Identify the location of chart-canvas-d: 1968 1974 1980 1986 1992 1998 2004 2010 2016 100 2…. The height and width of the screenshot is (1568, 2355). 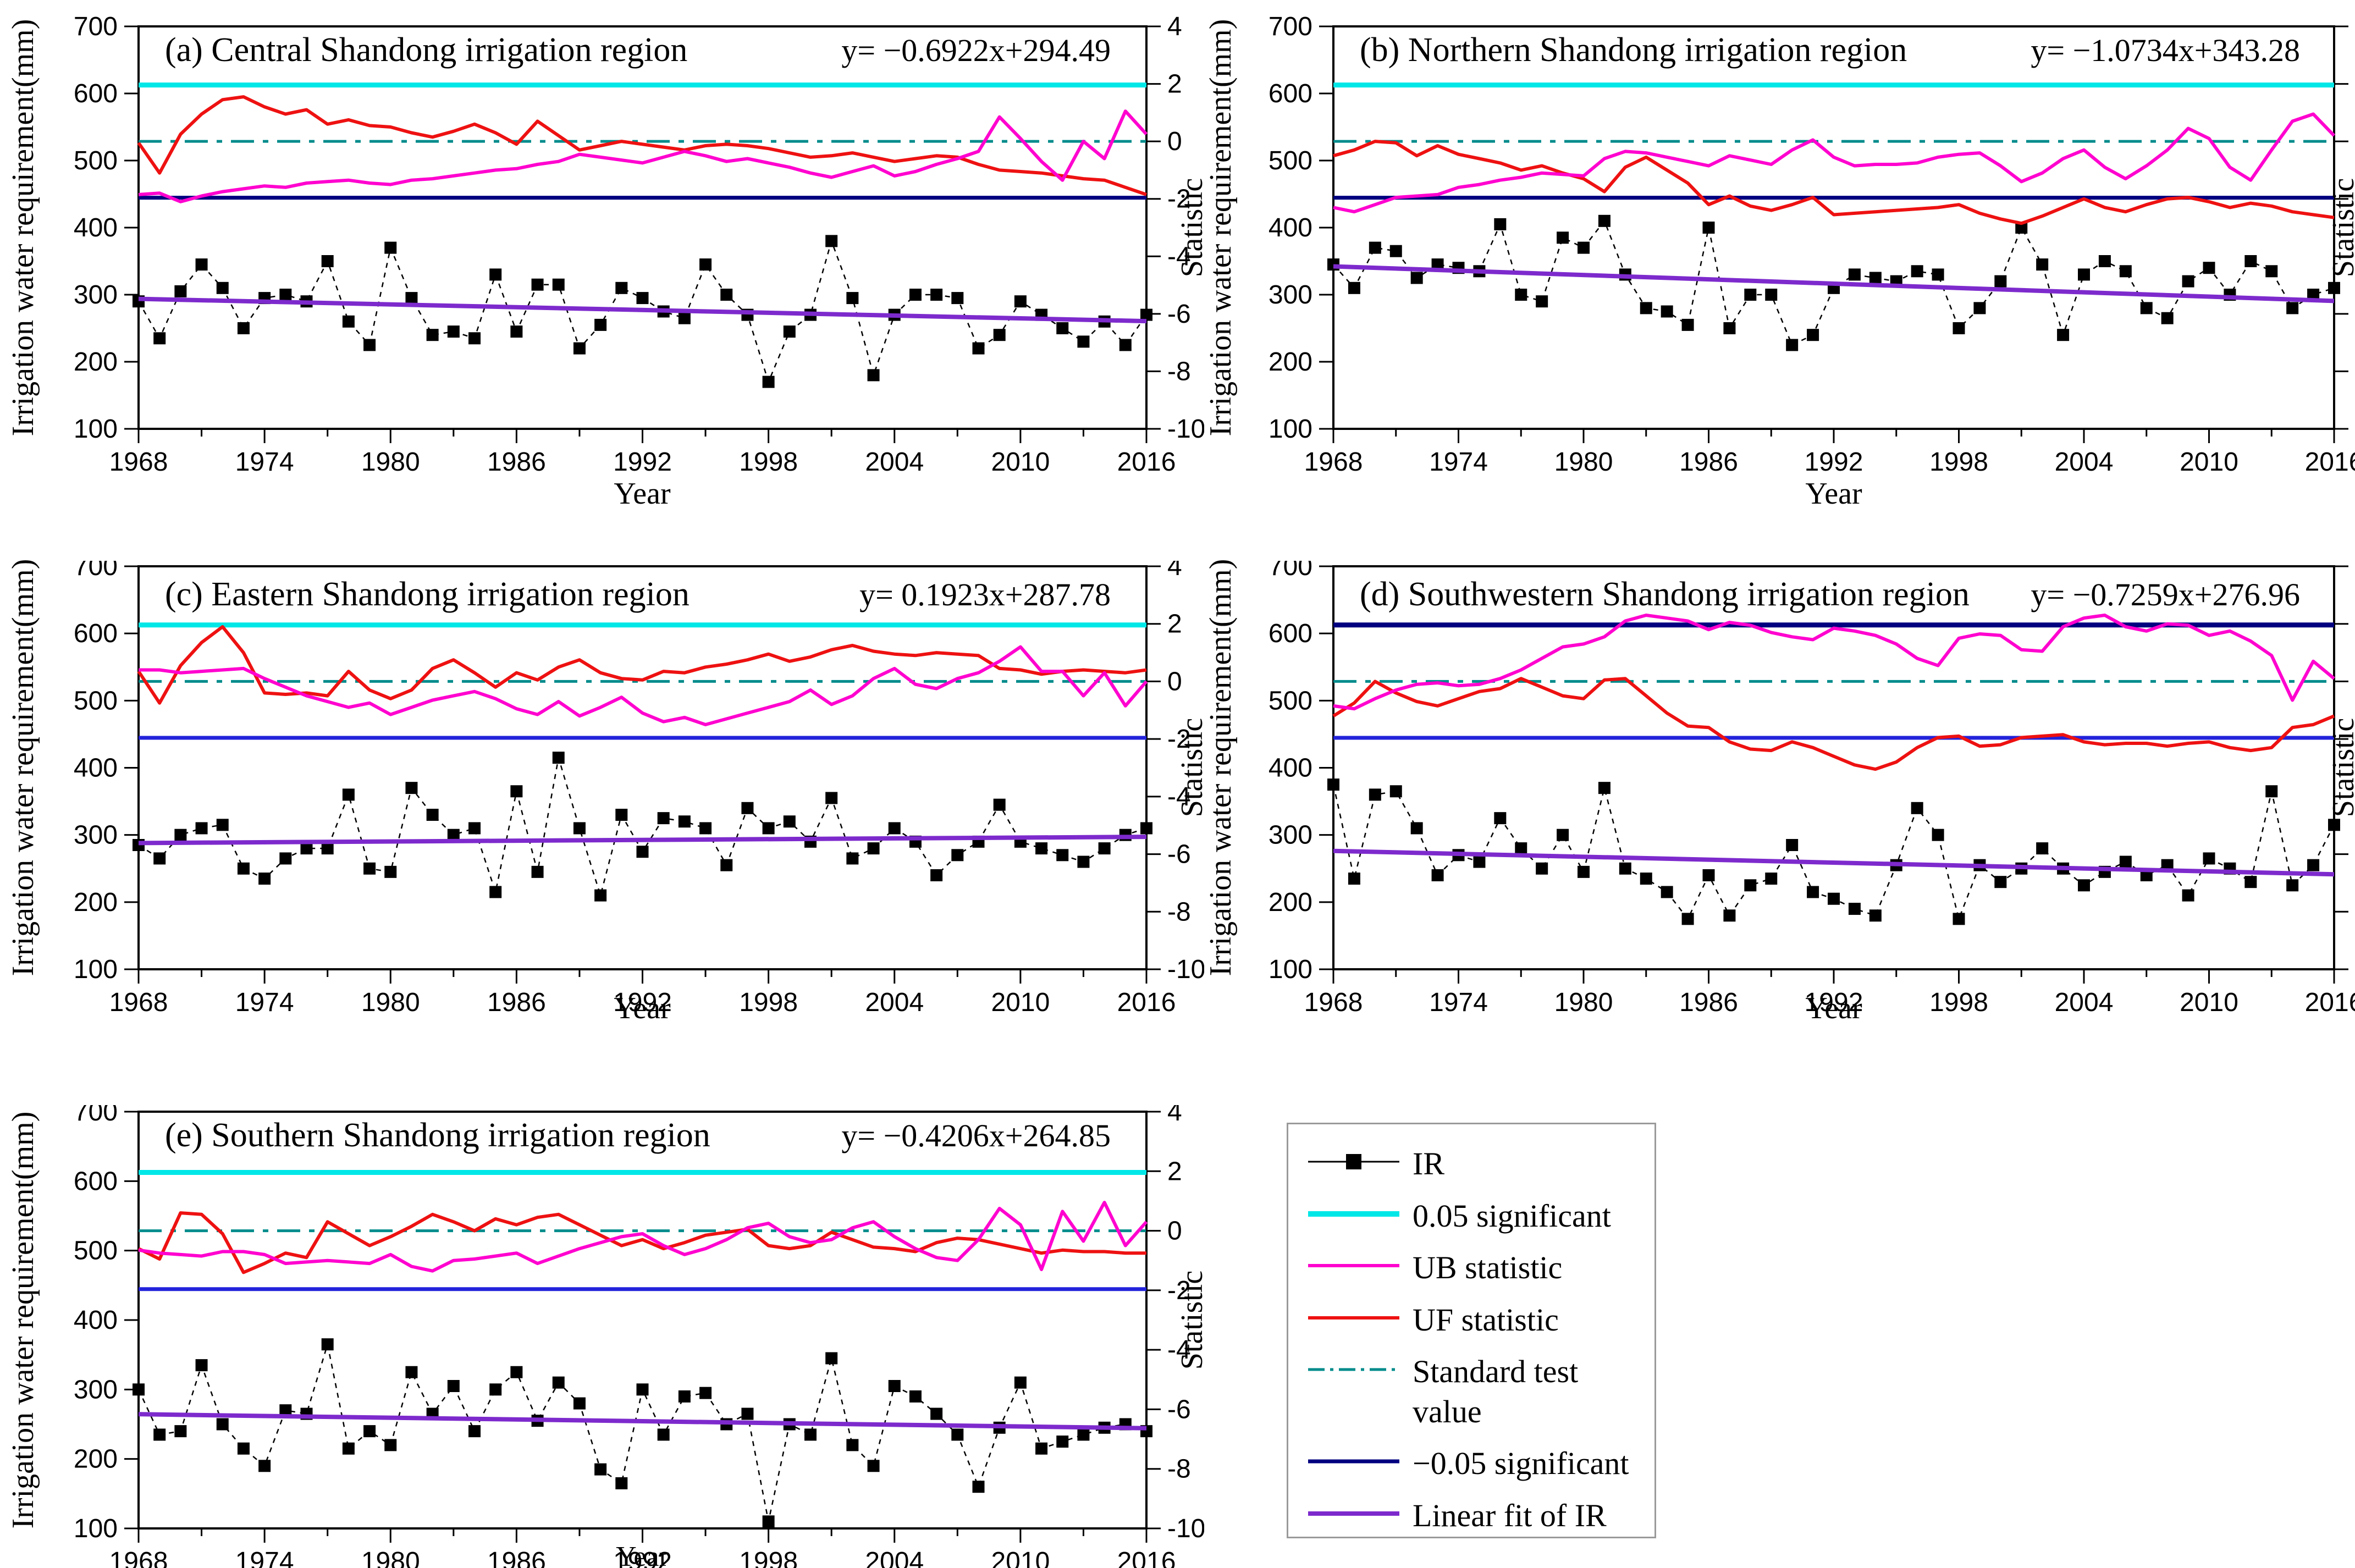
(1811, 789).